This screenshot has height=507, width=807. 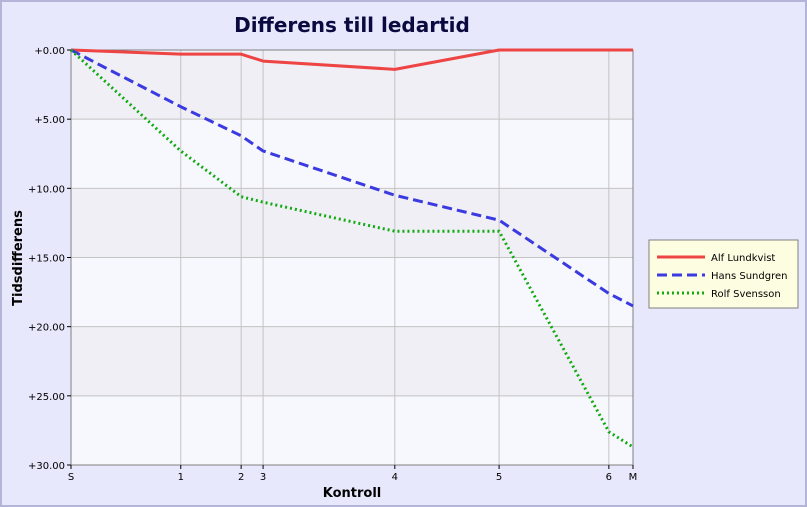 What do you see at coordinates (352, 493) in the screenshot?
I see `x-axis-label: Kontroll` at bounding box center [352, 493].